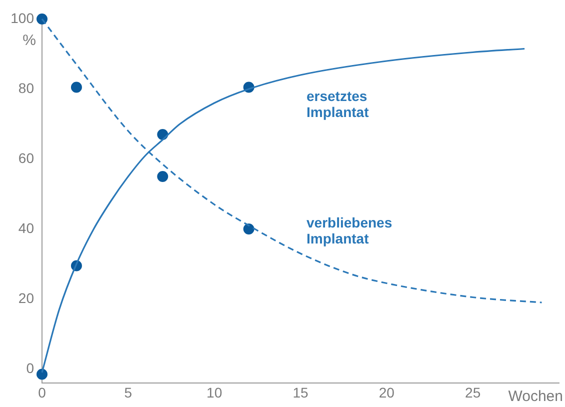  Describe the element at coordinates (128, 392) in the screenshot. I see `x-tick-label: 5` at that location.